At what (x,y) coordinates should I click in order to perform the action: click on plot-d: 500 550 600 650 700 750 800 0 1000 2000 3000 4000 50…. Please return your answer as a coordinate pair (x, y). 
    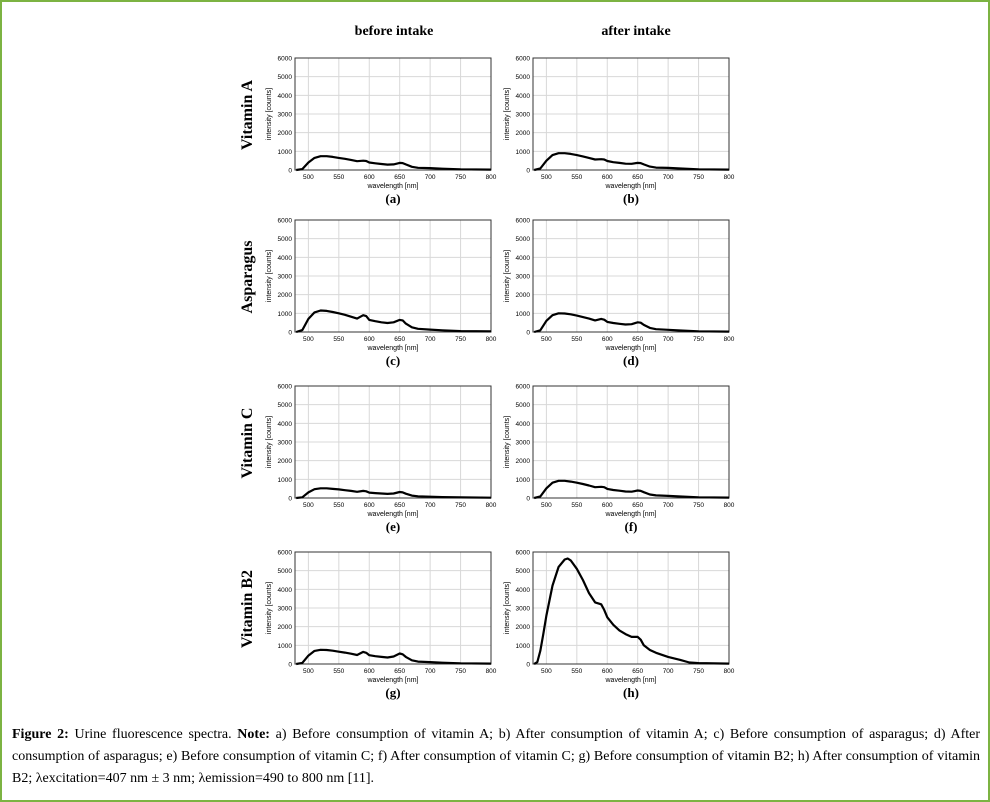
    Looking at the image, I should click on (619, 285).